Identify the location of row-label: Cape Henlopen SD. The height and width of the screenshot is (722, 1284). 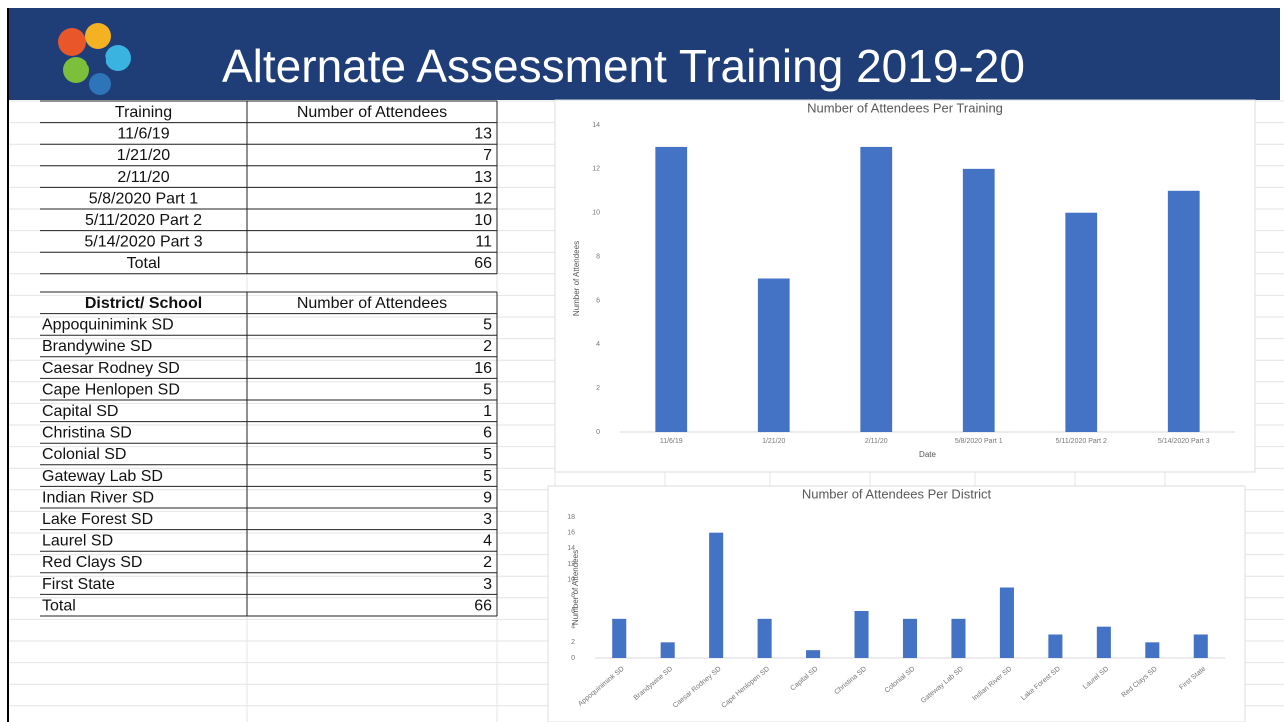
(111, 389).